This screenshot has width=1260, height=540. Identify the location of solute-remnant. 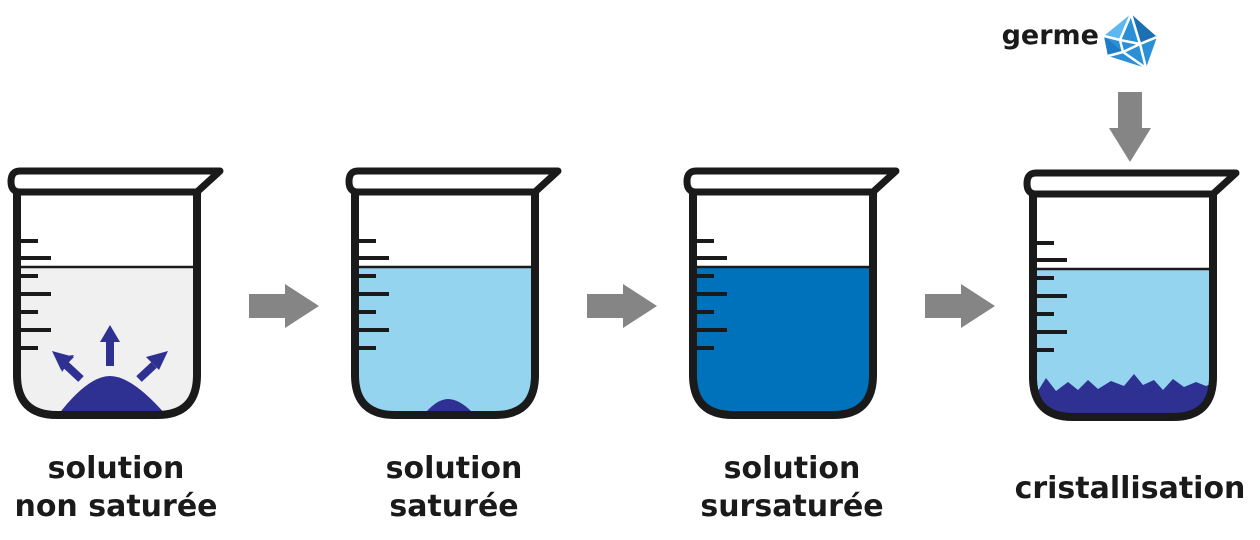
(449, 405).